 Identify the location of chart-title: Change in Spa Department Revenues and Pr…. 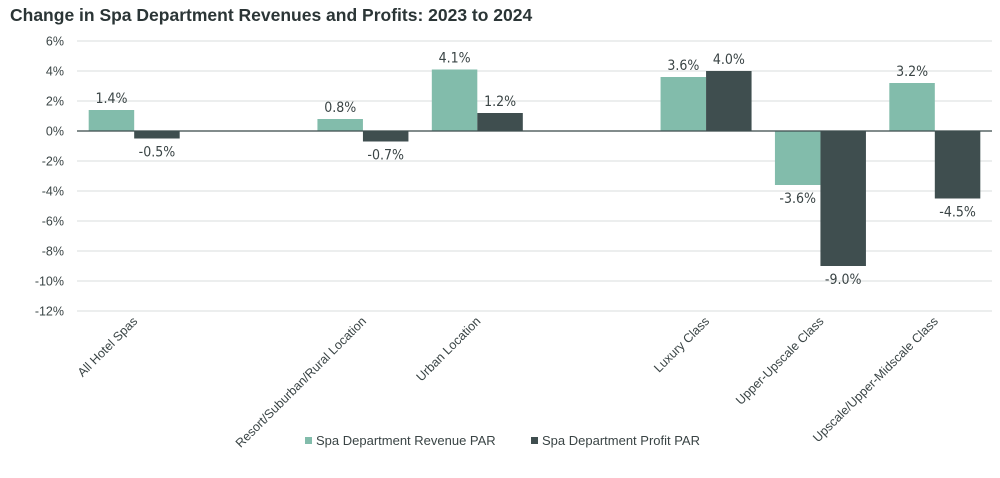
(271, 15).